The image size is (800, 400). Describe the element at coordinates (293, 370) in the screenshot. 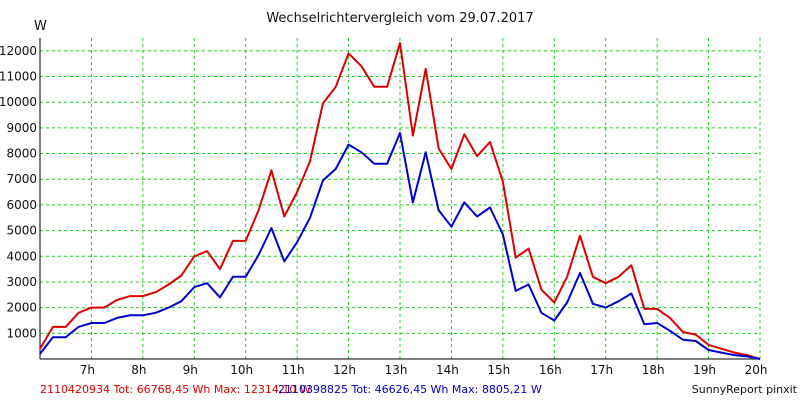

I see `x-tick-label: 11h` at that location.